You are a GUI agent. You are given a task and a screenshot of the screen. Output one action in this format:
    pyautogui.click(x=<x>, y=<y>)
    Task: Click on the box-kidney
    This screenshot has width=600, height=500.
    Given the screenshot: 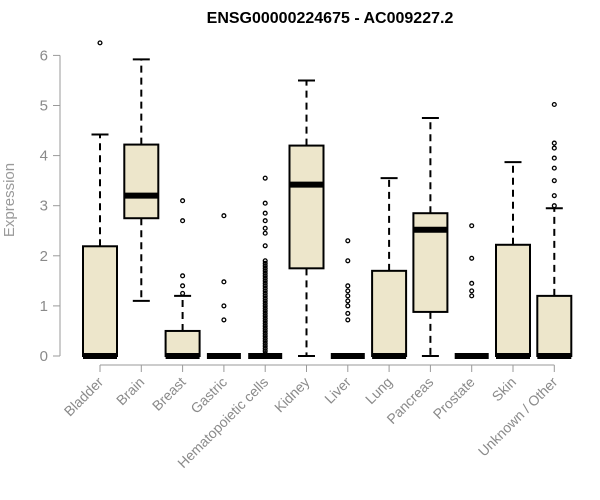 What is the action you would take?
    pyautogui.click(x=306, y=218)
    